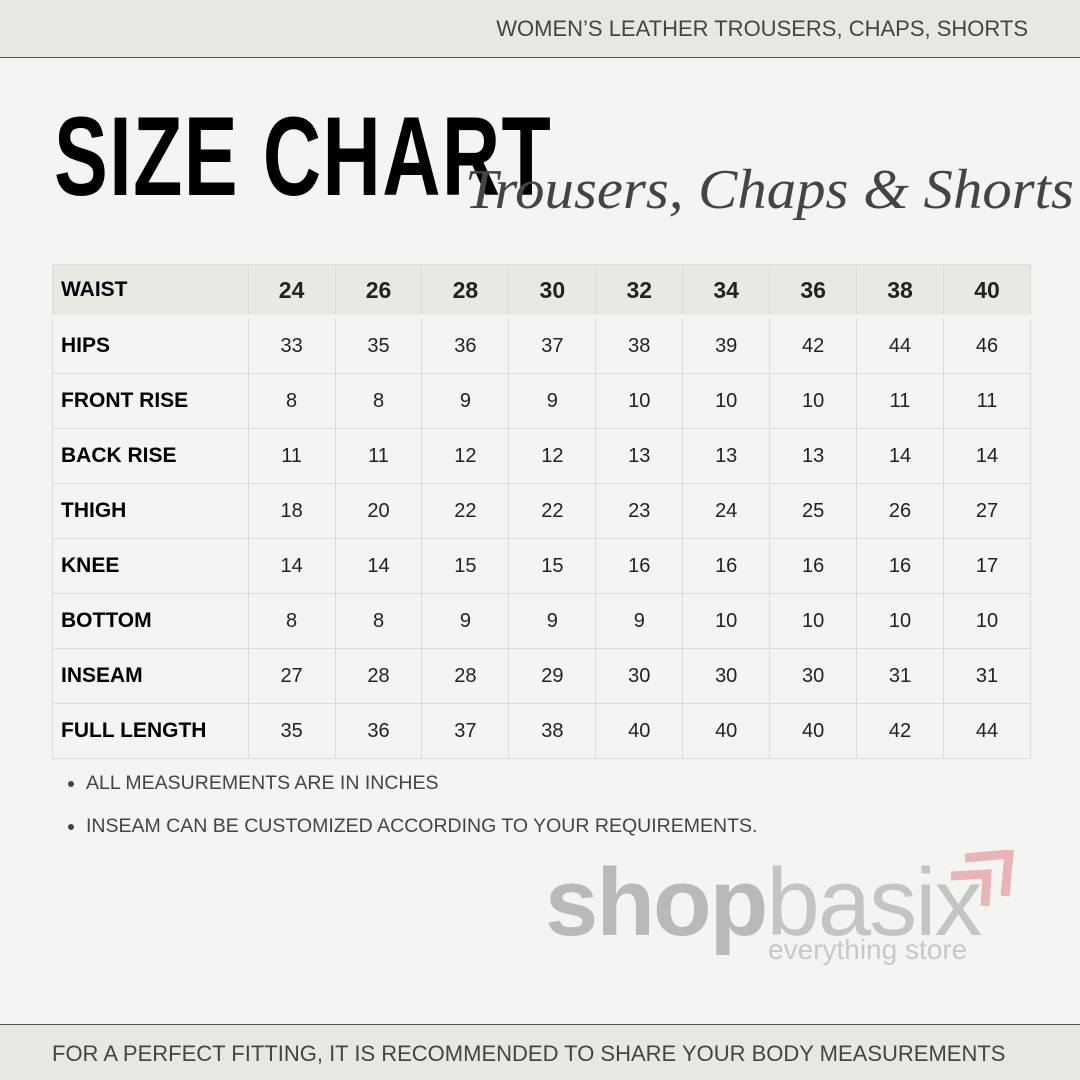 The image size is (1080, 1080). What do you see at coordinates (378, 511) in the screenshot?
I see `cell: 20` at bounding box center [378, 511].